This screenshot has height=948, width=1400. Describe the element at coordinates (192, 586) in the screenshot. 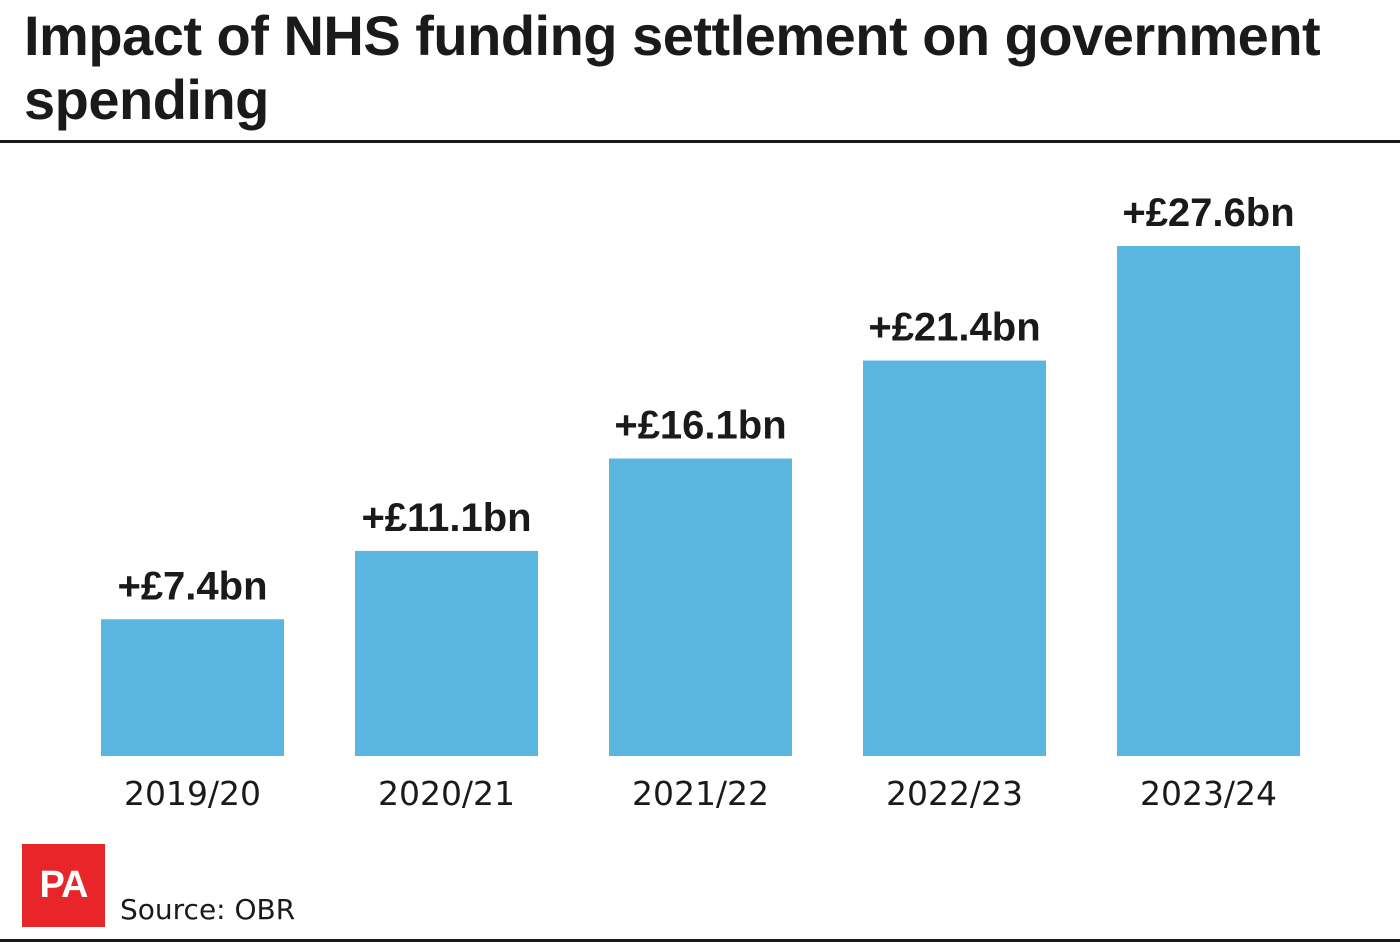

I see `value-label: +£7.4bn` at that location.